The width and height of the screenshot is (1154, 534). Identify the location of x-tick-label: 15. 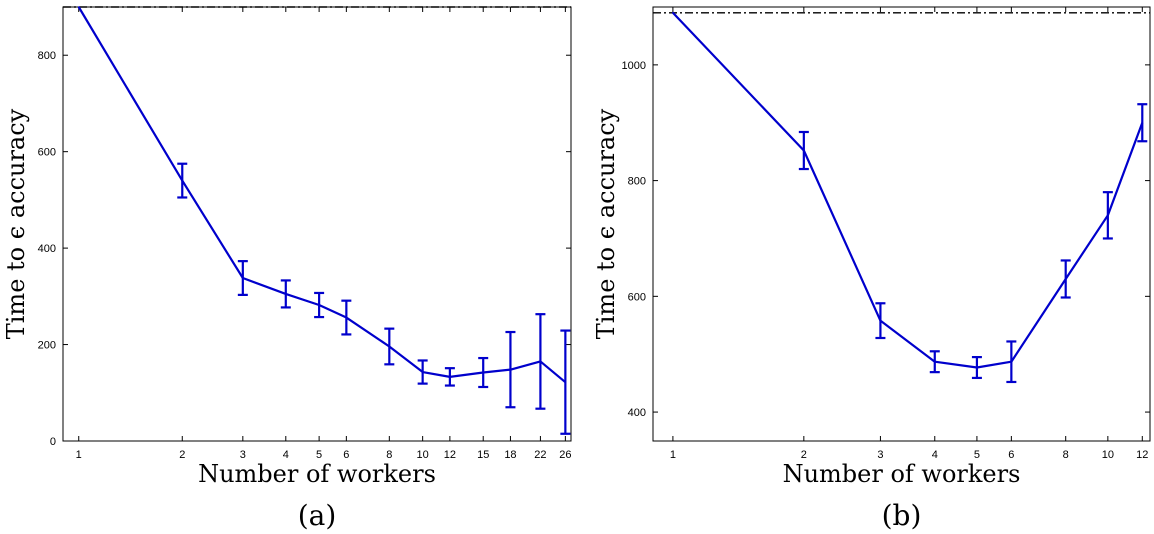
(483, 455).